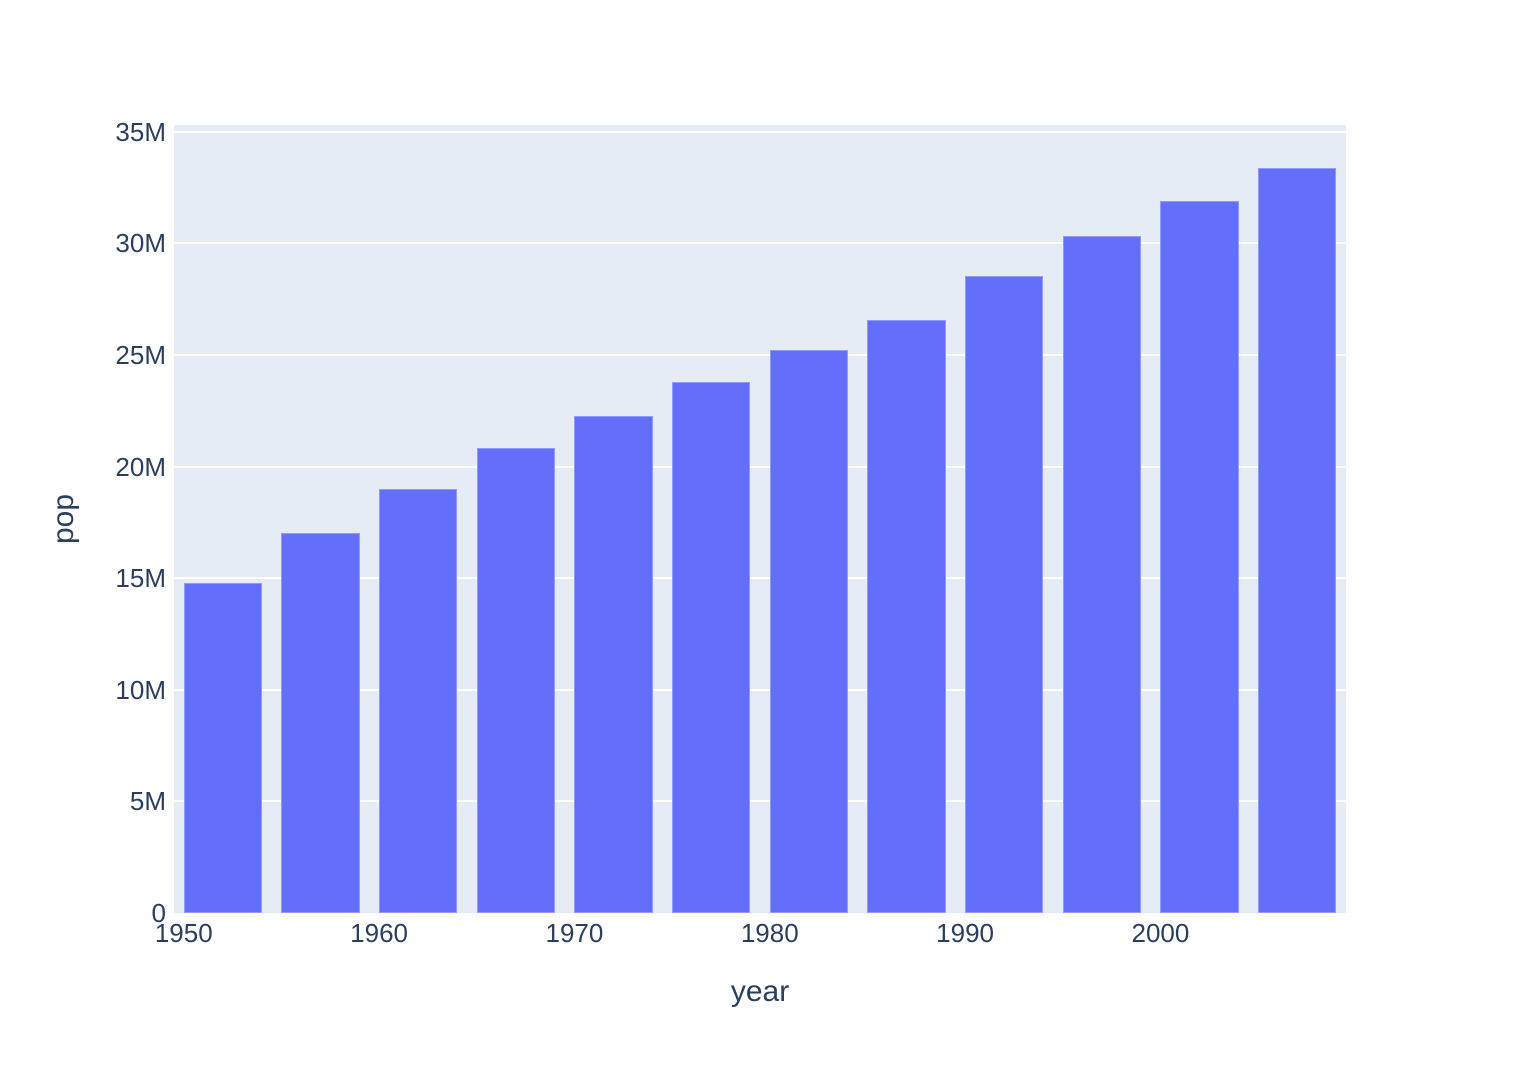  I want to click on y-tick-label: 15M, so click(140, 578).